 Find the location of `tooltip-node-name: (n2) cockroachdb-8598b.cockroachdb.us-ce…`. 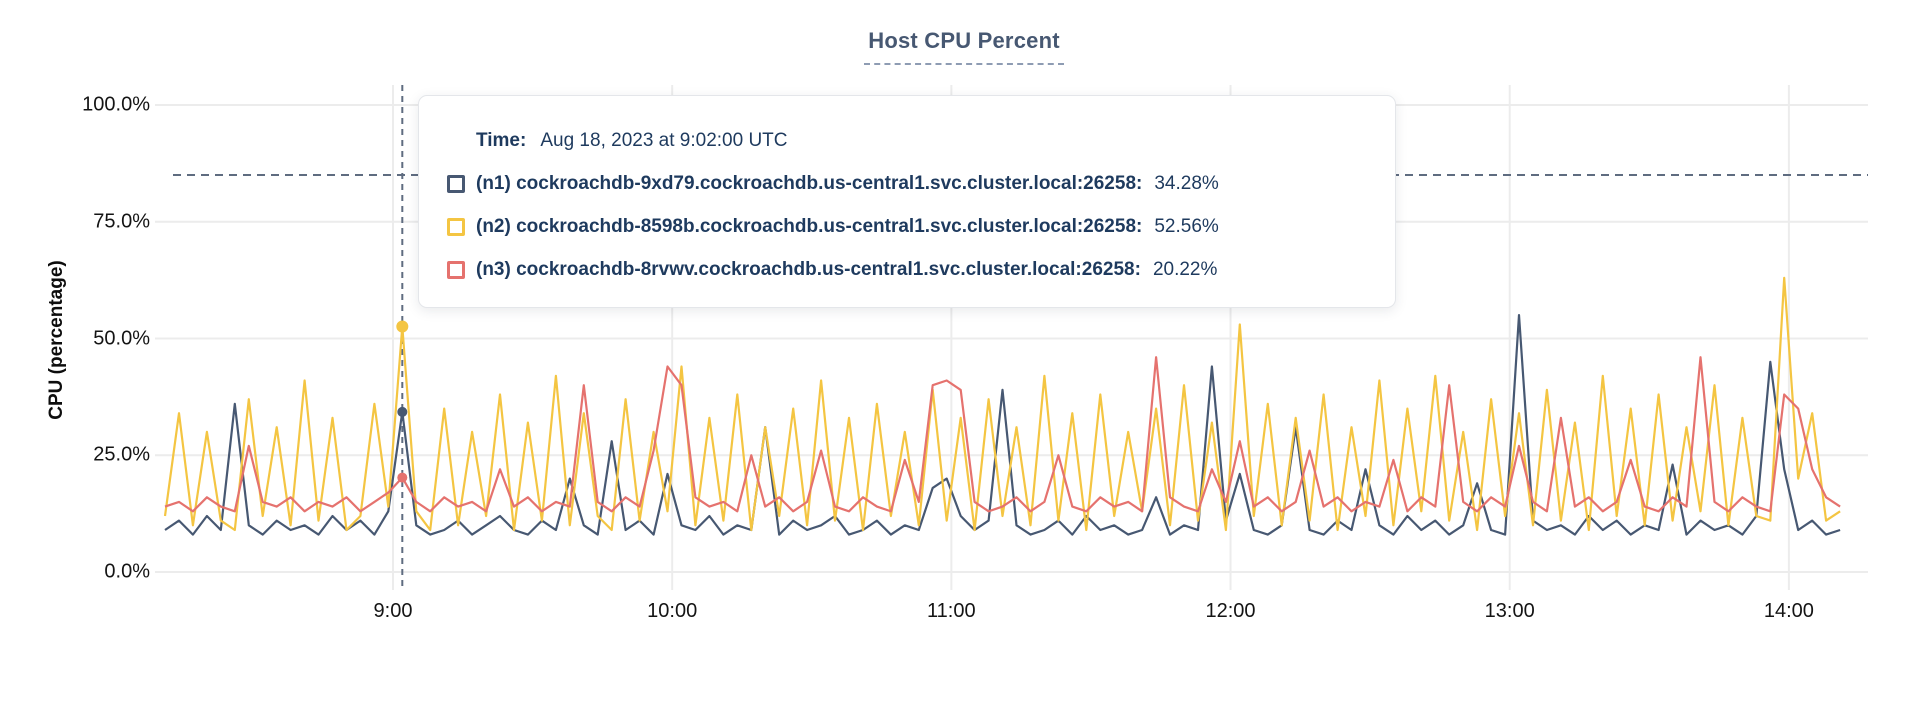

tooltip-node-name: (n2) cockroachdb-8598b.cockroachdb.us-ce… is located at coordinates (809, 226).